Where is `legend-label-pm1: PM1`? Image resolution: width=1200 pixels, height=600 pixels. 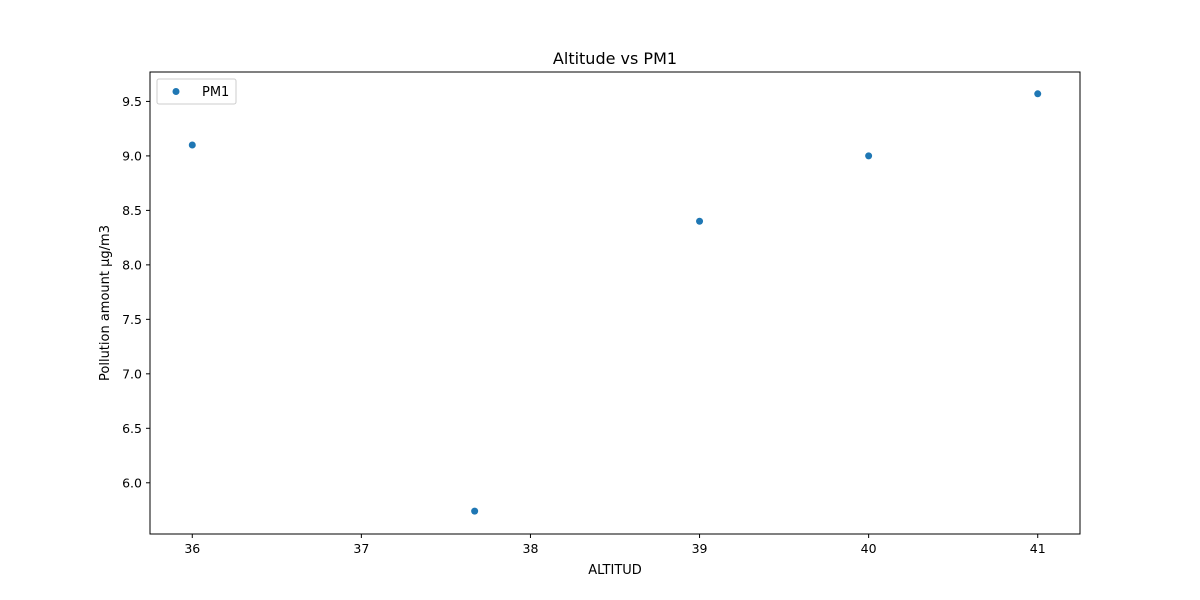
legend-label-pm1: PM1 is located at coordinates (215, 92).